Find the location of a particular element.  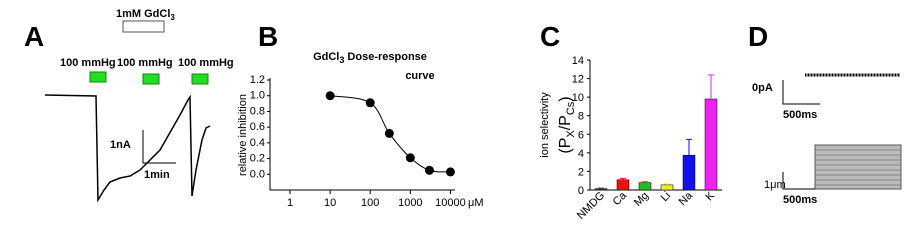

x-tick-label: K is located at coordinates (710, 196).